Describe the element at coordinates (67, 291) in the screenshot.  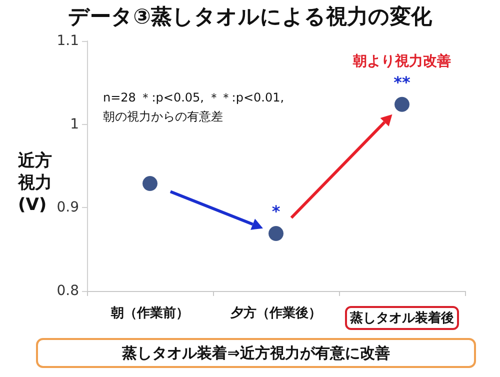
I see `y-tick-label: 0.8` at that location.